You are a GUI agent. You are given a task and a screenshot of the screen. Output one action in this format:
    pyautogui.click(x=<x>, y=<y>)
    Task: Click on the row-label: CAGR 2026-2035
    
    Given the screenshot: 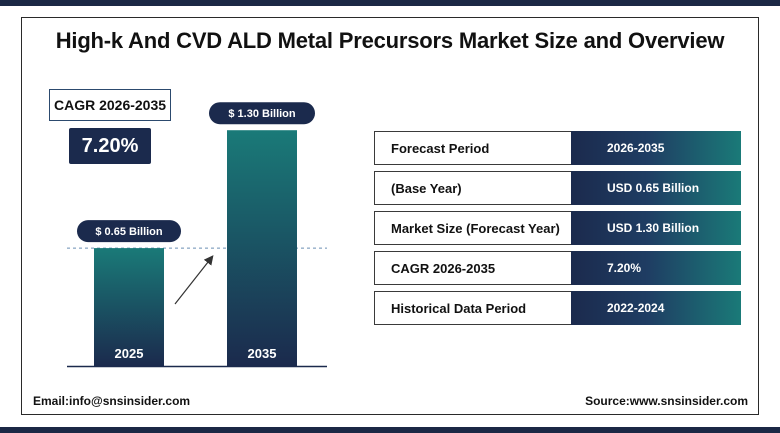 What is the action you would take?
    pyautogui.click(x=472, y=268)
    